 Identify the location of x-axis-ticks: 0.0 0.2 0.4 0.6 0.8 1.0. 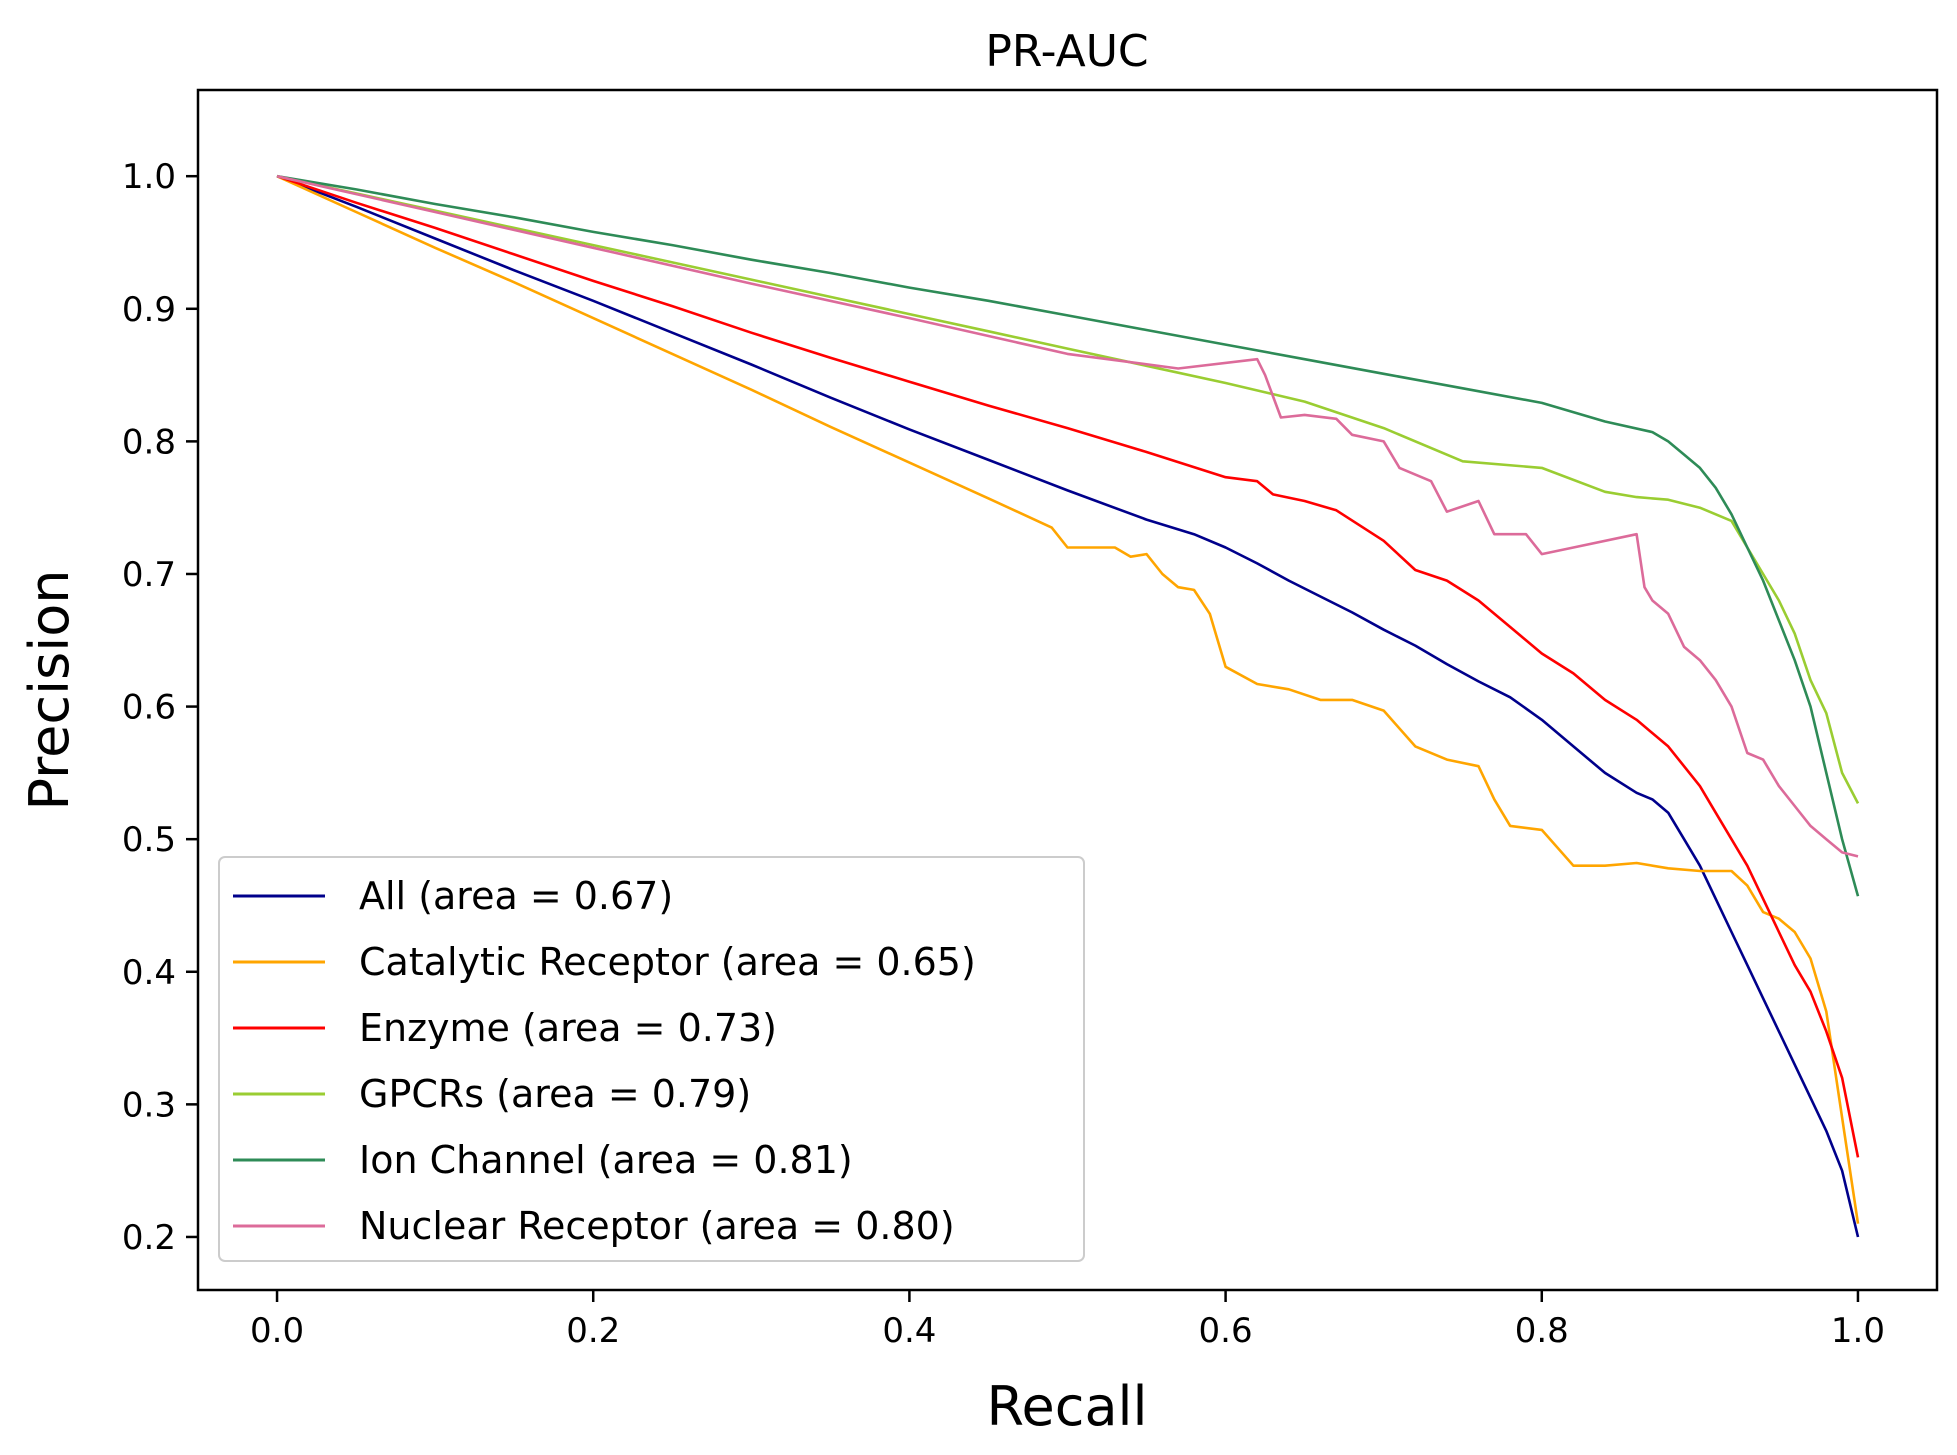
(1067, 1320).